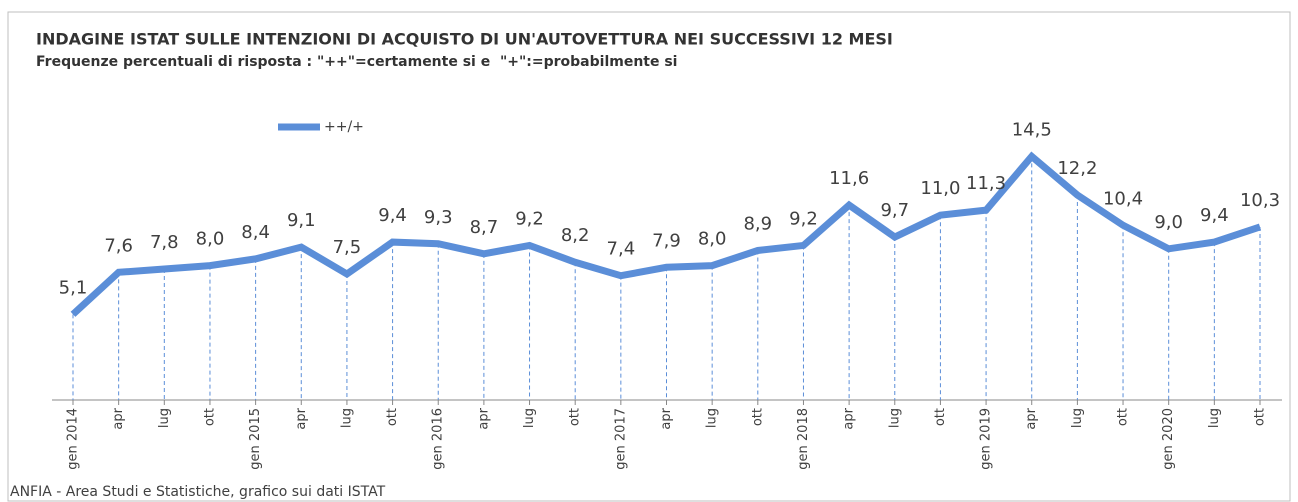  Describe the element at coordinates (940, 188) in the screenshot. I see `value-label: 11,0` at that location.